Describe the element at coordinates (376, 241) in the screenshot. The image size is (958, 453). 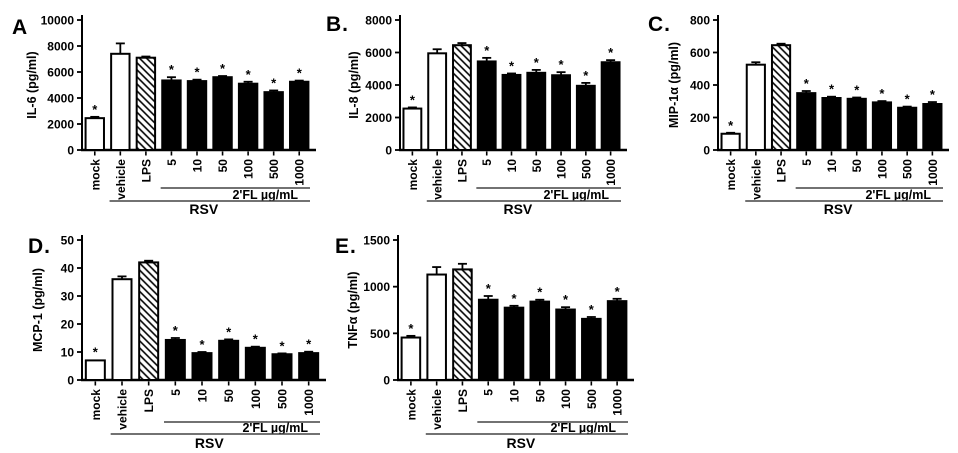
I see `y-tick-label: 1500` at that location.